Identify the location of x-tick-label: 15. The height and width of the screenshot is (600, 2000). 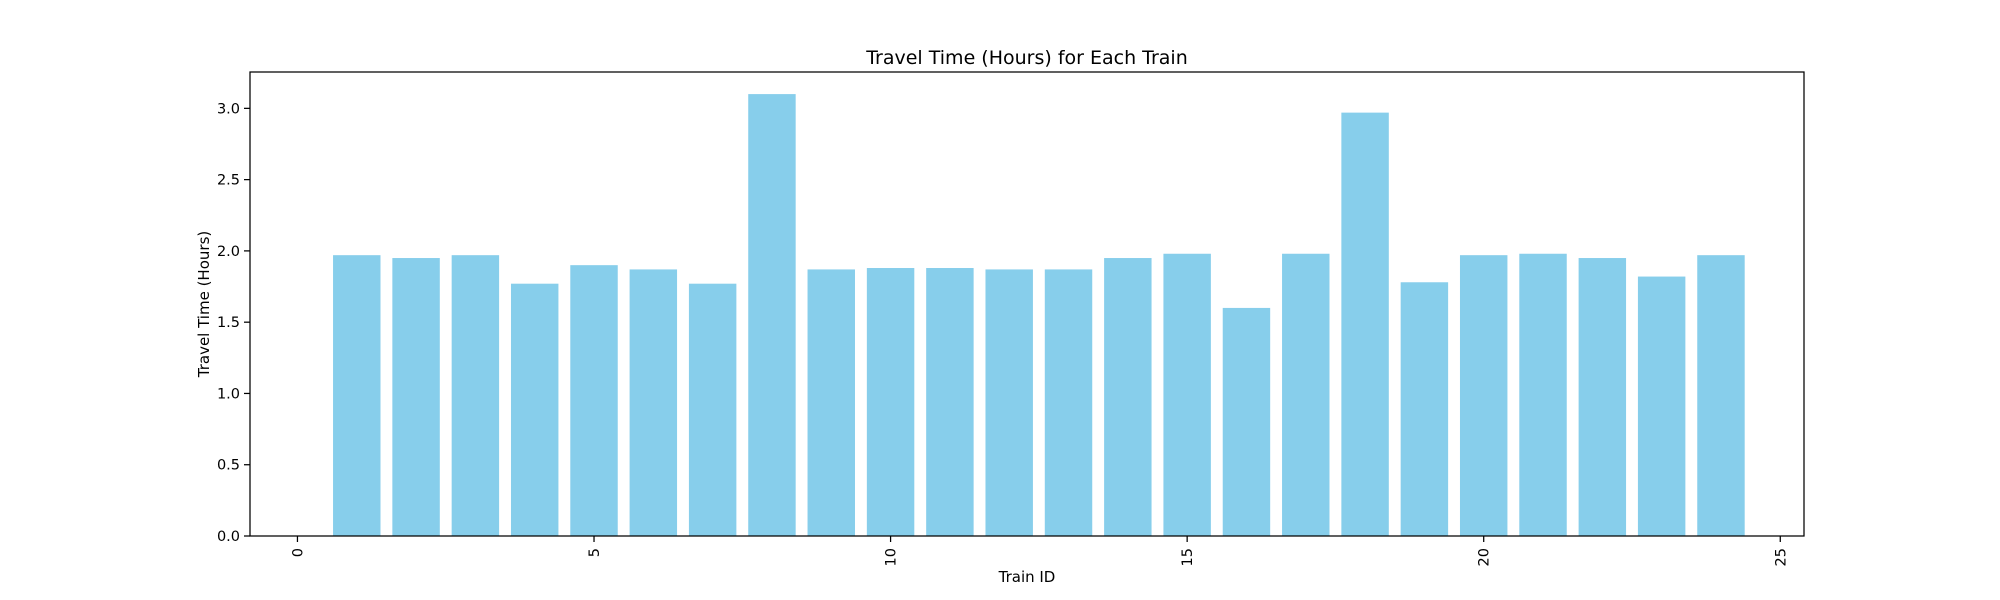
(1188, 557).